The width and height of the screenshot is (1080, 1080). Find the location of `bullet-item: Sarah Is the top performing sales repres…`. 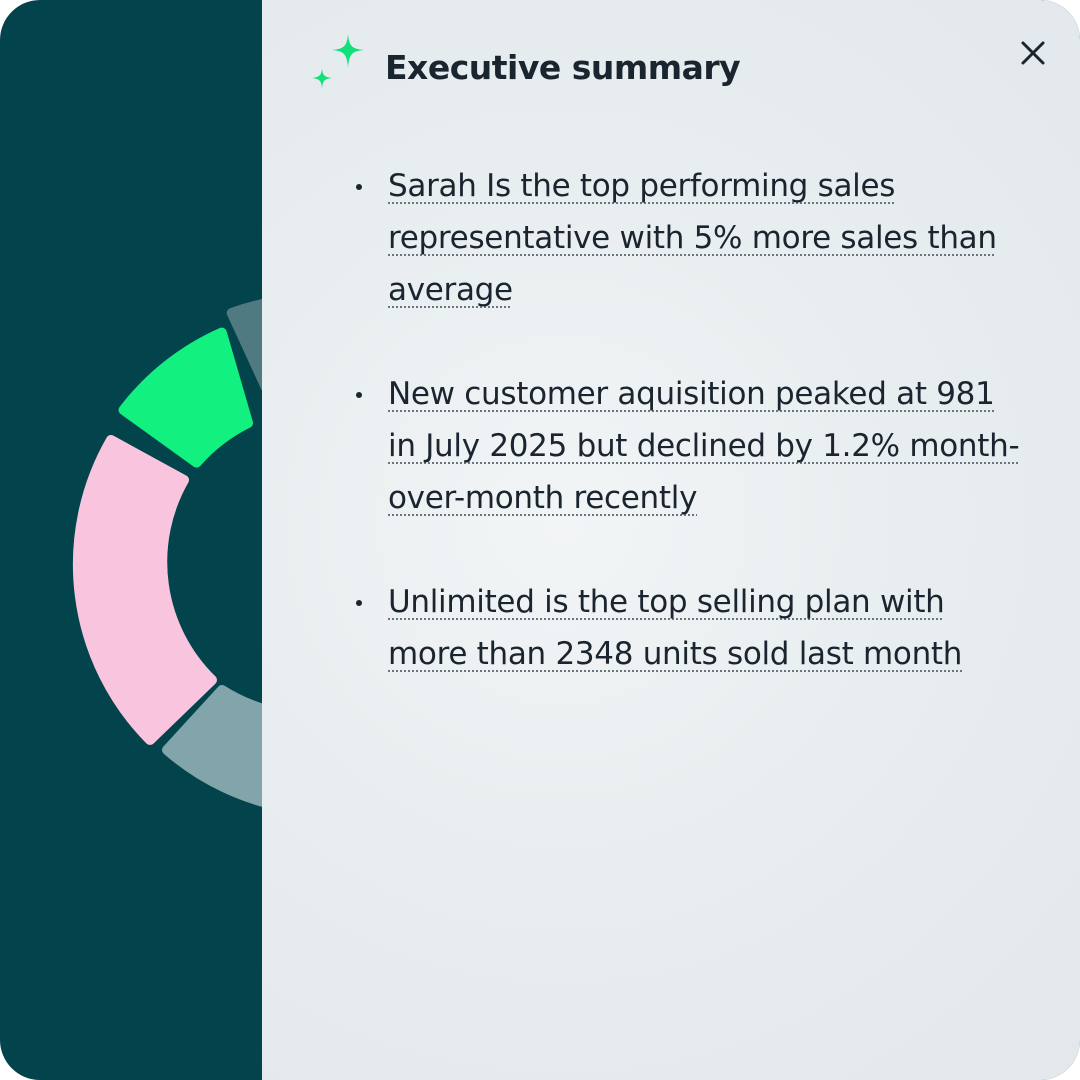

bullet-item: Sarah Is the top performing sales repres… is located at coordinates (692, 238).